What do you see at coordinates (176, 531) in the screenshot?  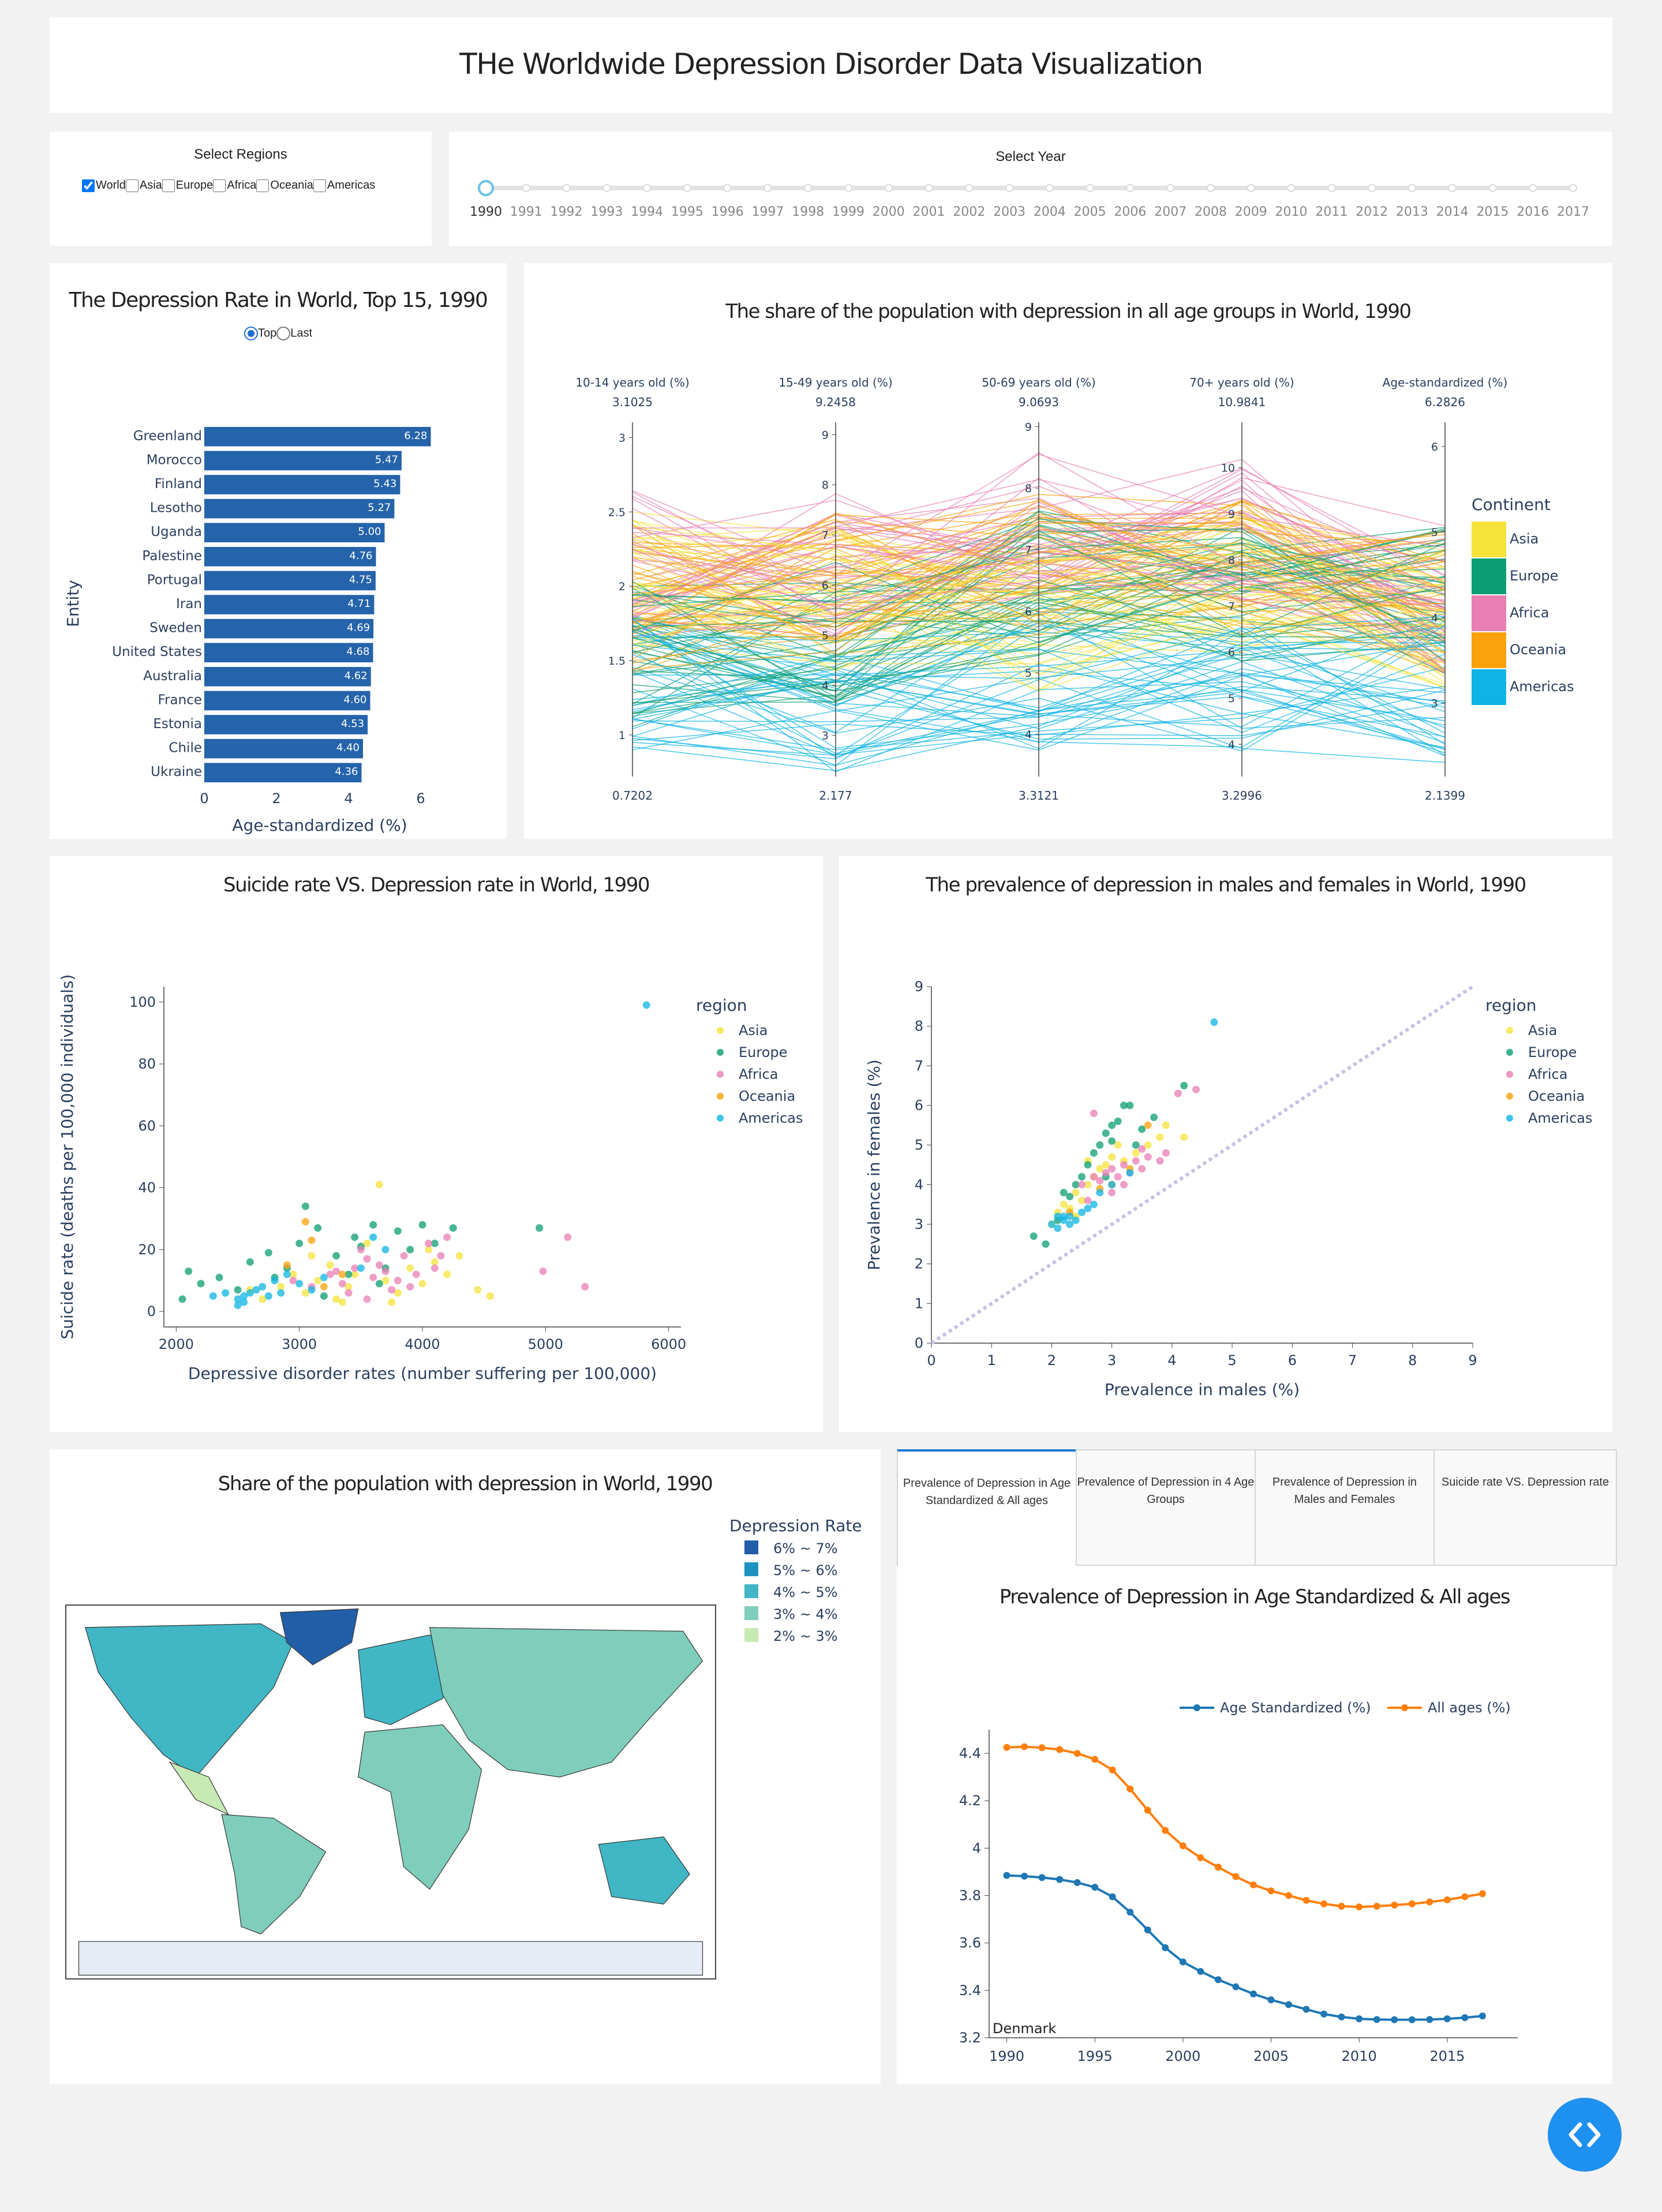 I see `bar-category-label: Uganda` at bounding box center [176, 531].